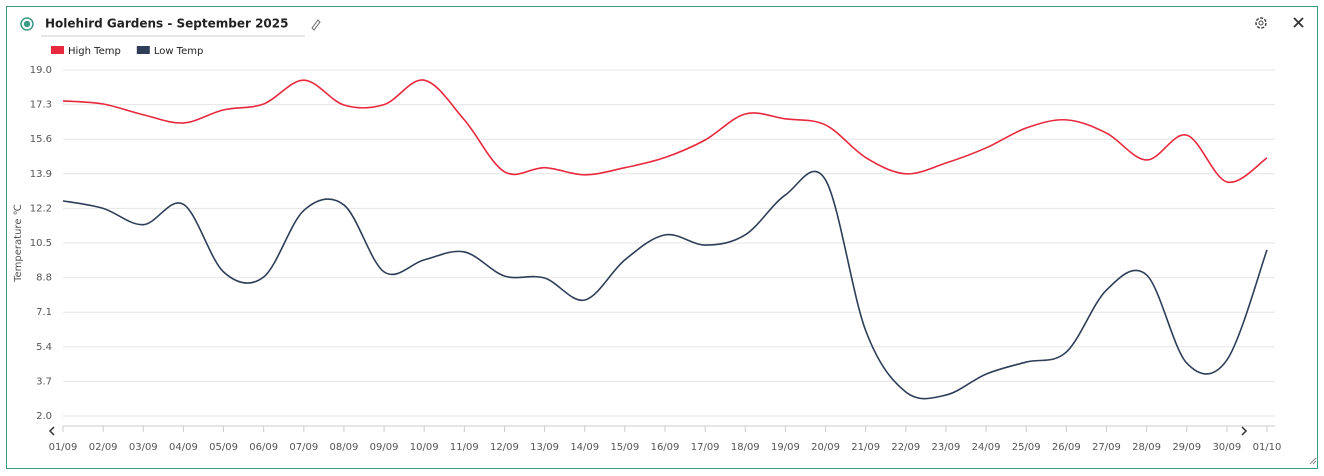 Image resolution: width=1324 pixels, height=476 pixels. Describe the element at coordinates (44, 416) in the screenshot. I see `y-tick-label: 2.0` at that location.